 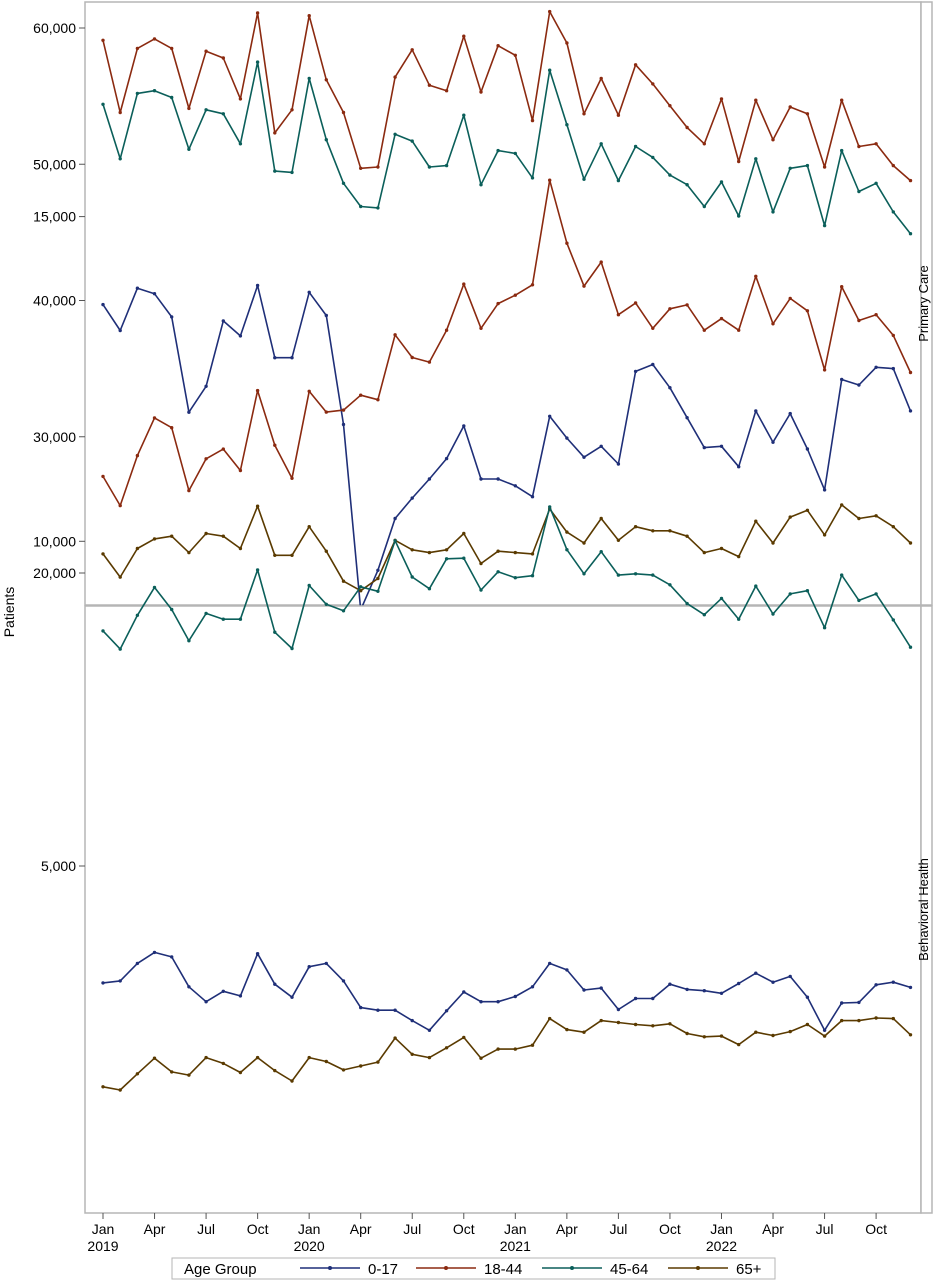 What do you see at coordinates (507, 548) in the screenshot?
I see `series-65+` at bounding box center [507, 548].